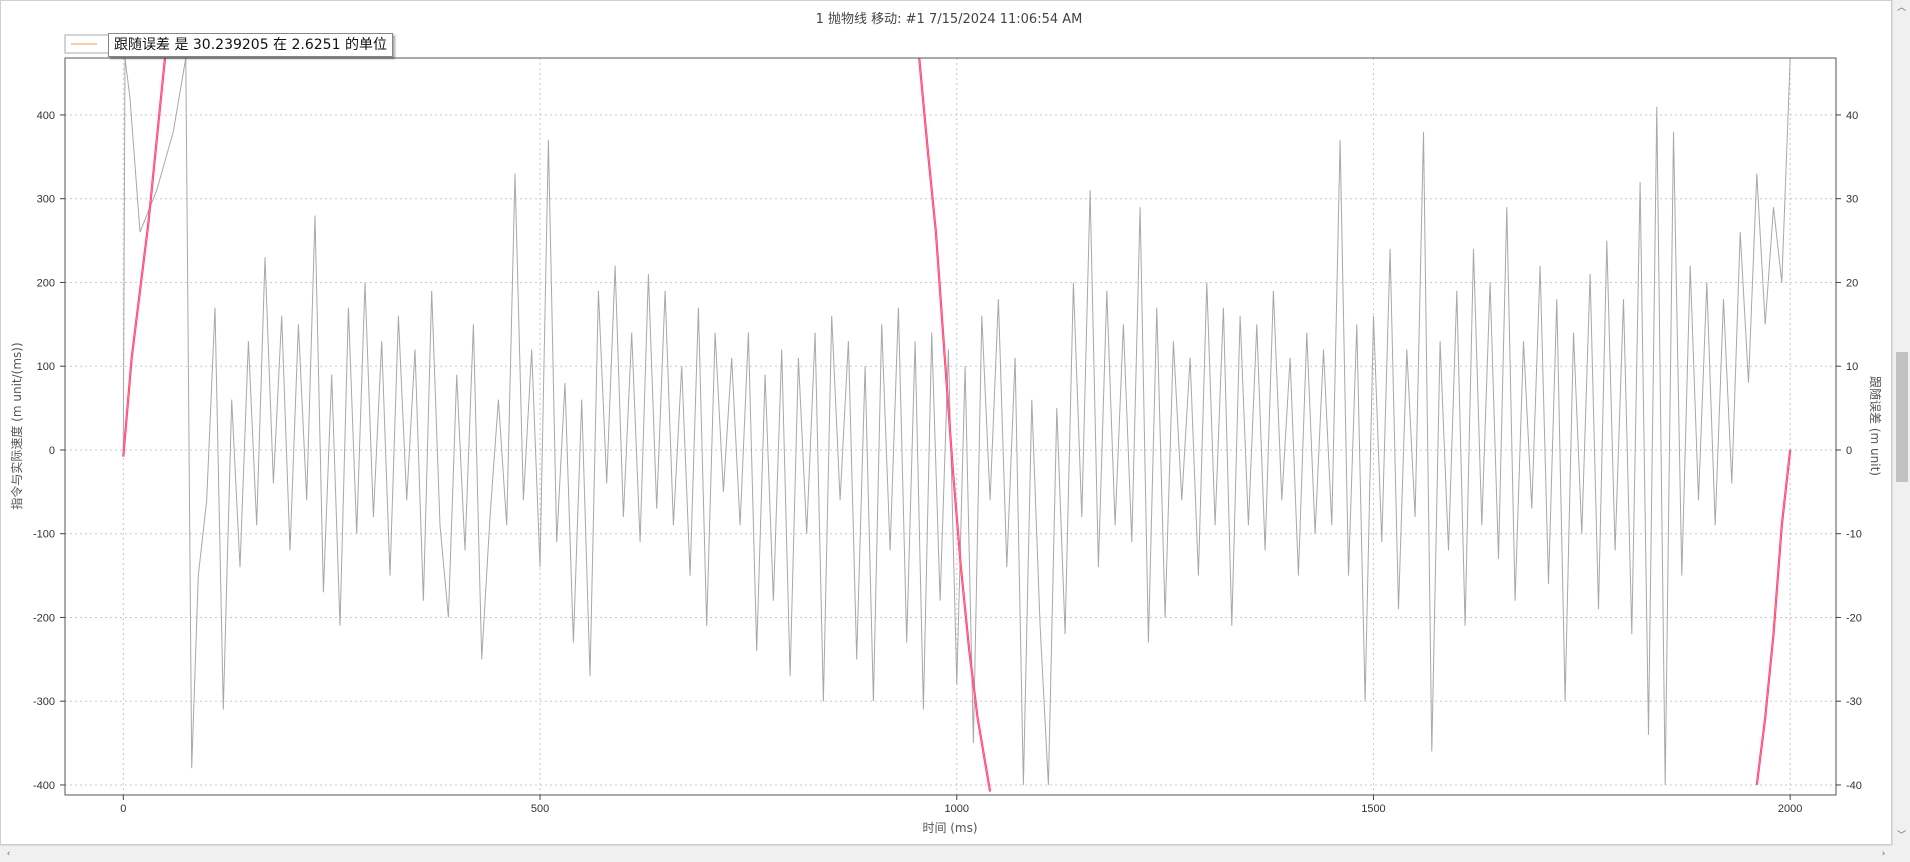 This screenshot has width=1910, height=862. Describe the element at coordinates (949, 19) in the screenshot. I see `chart-title: 1 抛物线 移动: #1 7/15/2024 11:06:54 AM` at that location.